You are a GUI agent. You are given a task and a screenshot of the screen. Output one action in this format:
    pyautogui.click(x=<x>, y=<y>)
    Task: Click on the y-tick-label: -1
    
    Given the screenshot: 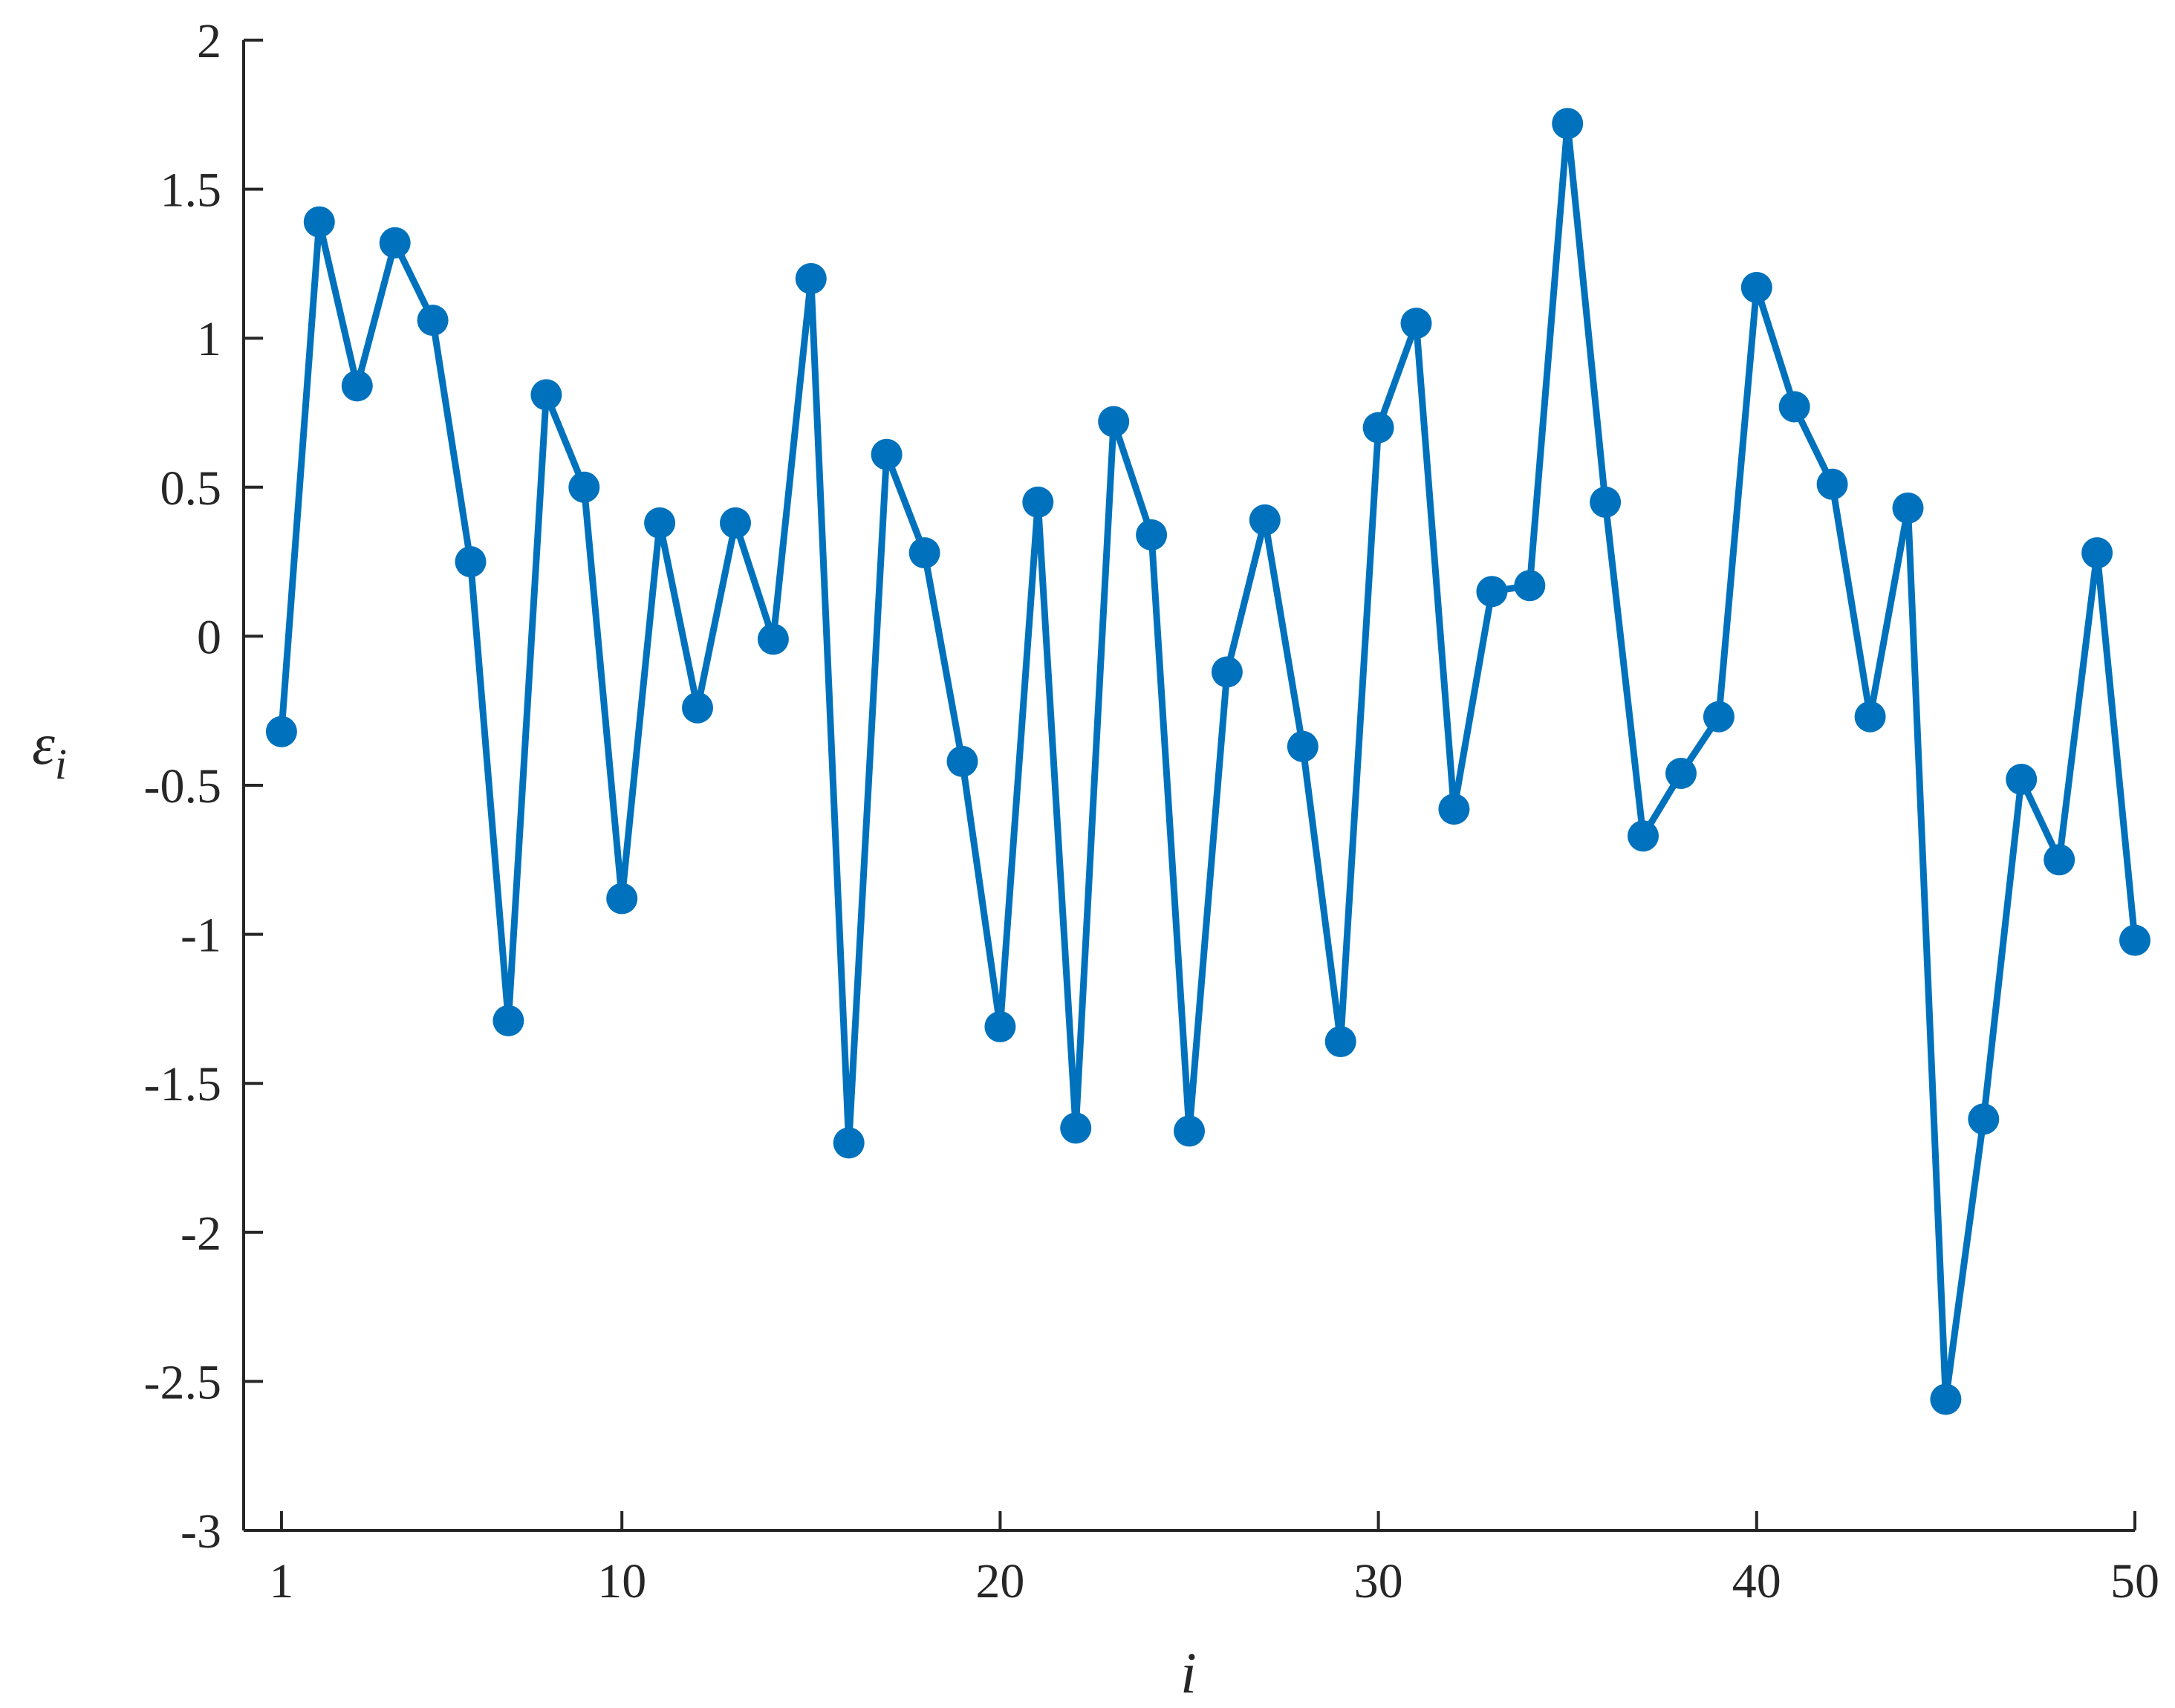 What is the action you would take?
    pyautogui.click(x=201, y=936)
    